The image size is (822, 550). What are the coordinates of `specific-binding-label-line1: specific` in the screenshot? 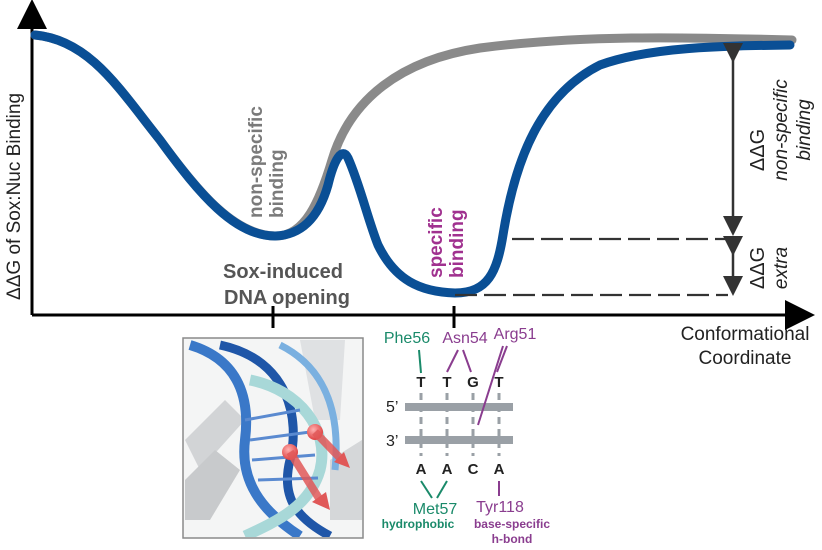 It's located at (436, 242).